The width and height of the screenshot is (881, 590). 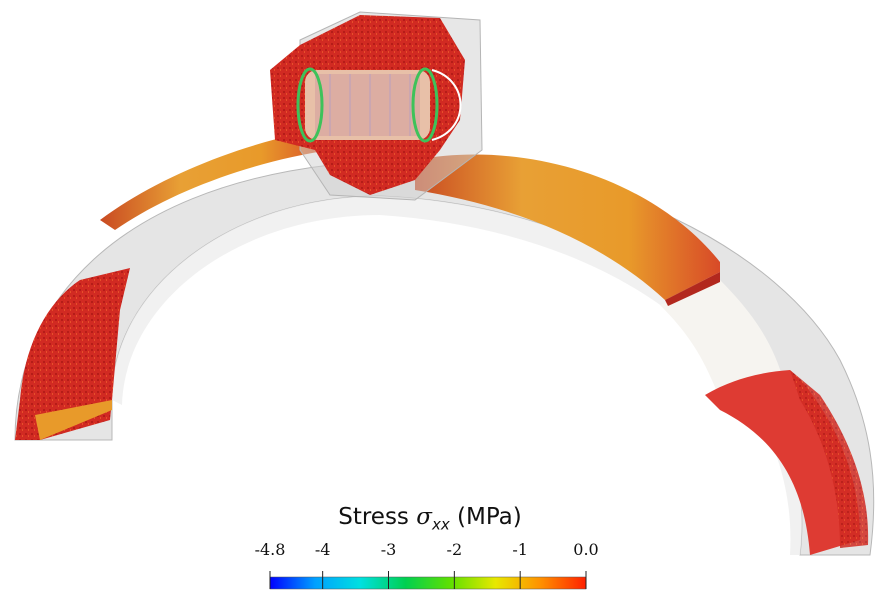 What do you see at coordinates (377, 517) in the screenshot?
I see `colorbar-title-prefix: Stress` at bounding box center [377, 517].